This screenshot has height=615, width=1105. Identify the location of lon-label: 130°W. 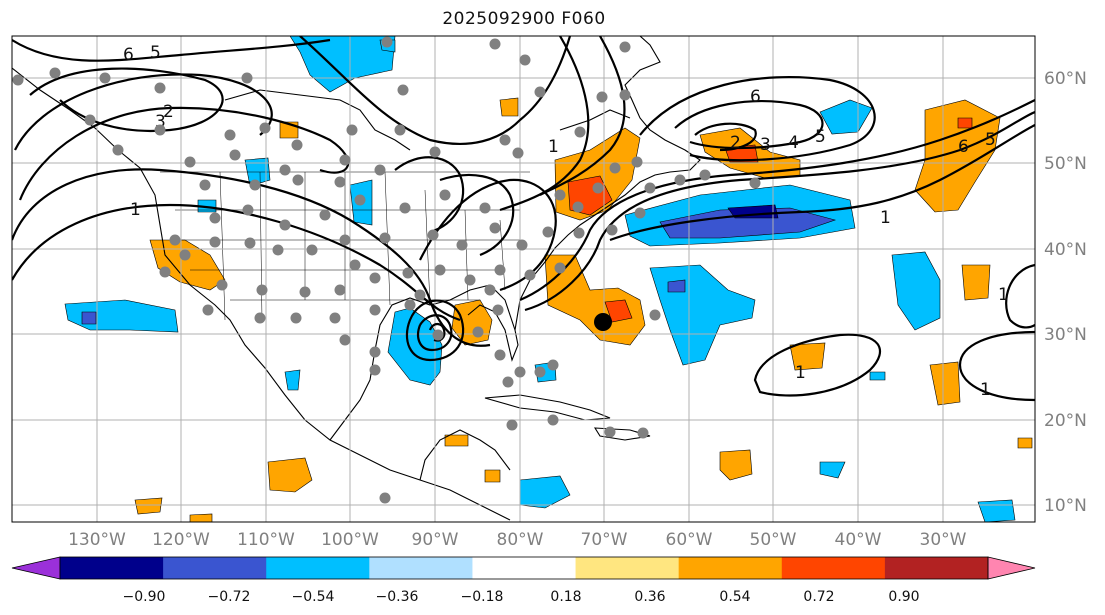
(97, 540).